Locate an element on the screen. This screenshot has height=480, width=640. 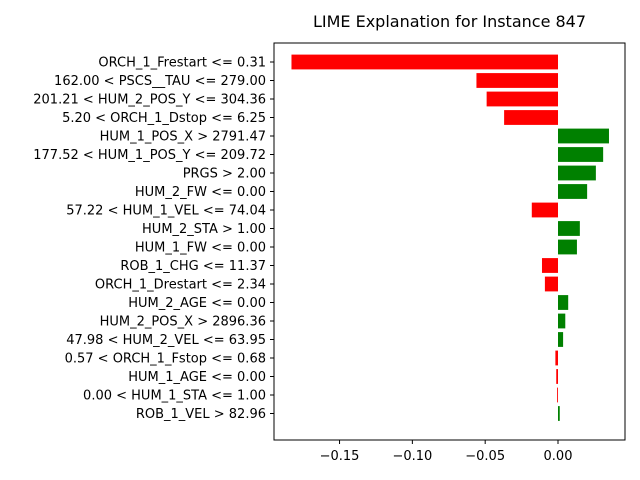
y-tick-label: ORCH_1_Drestart <= 2.34 is located at coordinates (180, 285).